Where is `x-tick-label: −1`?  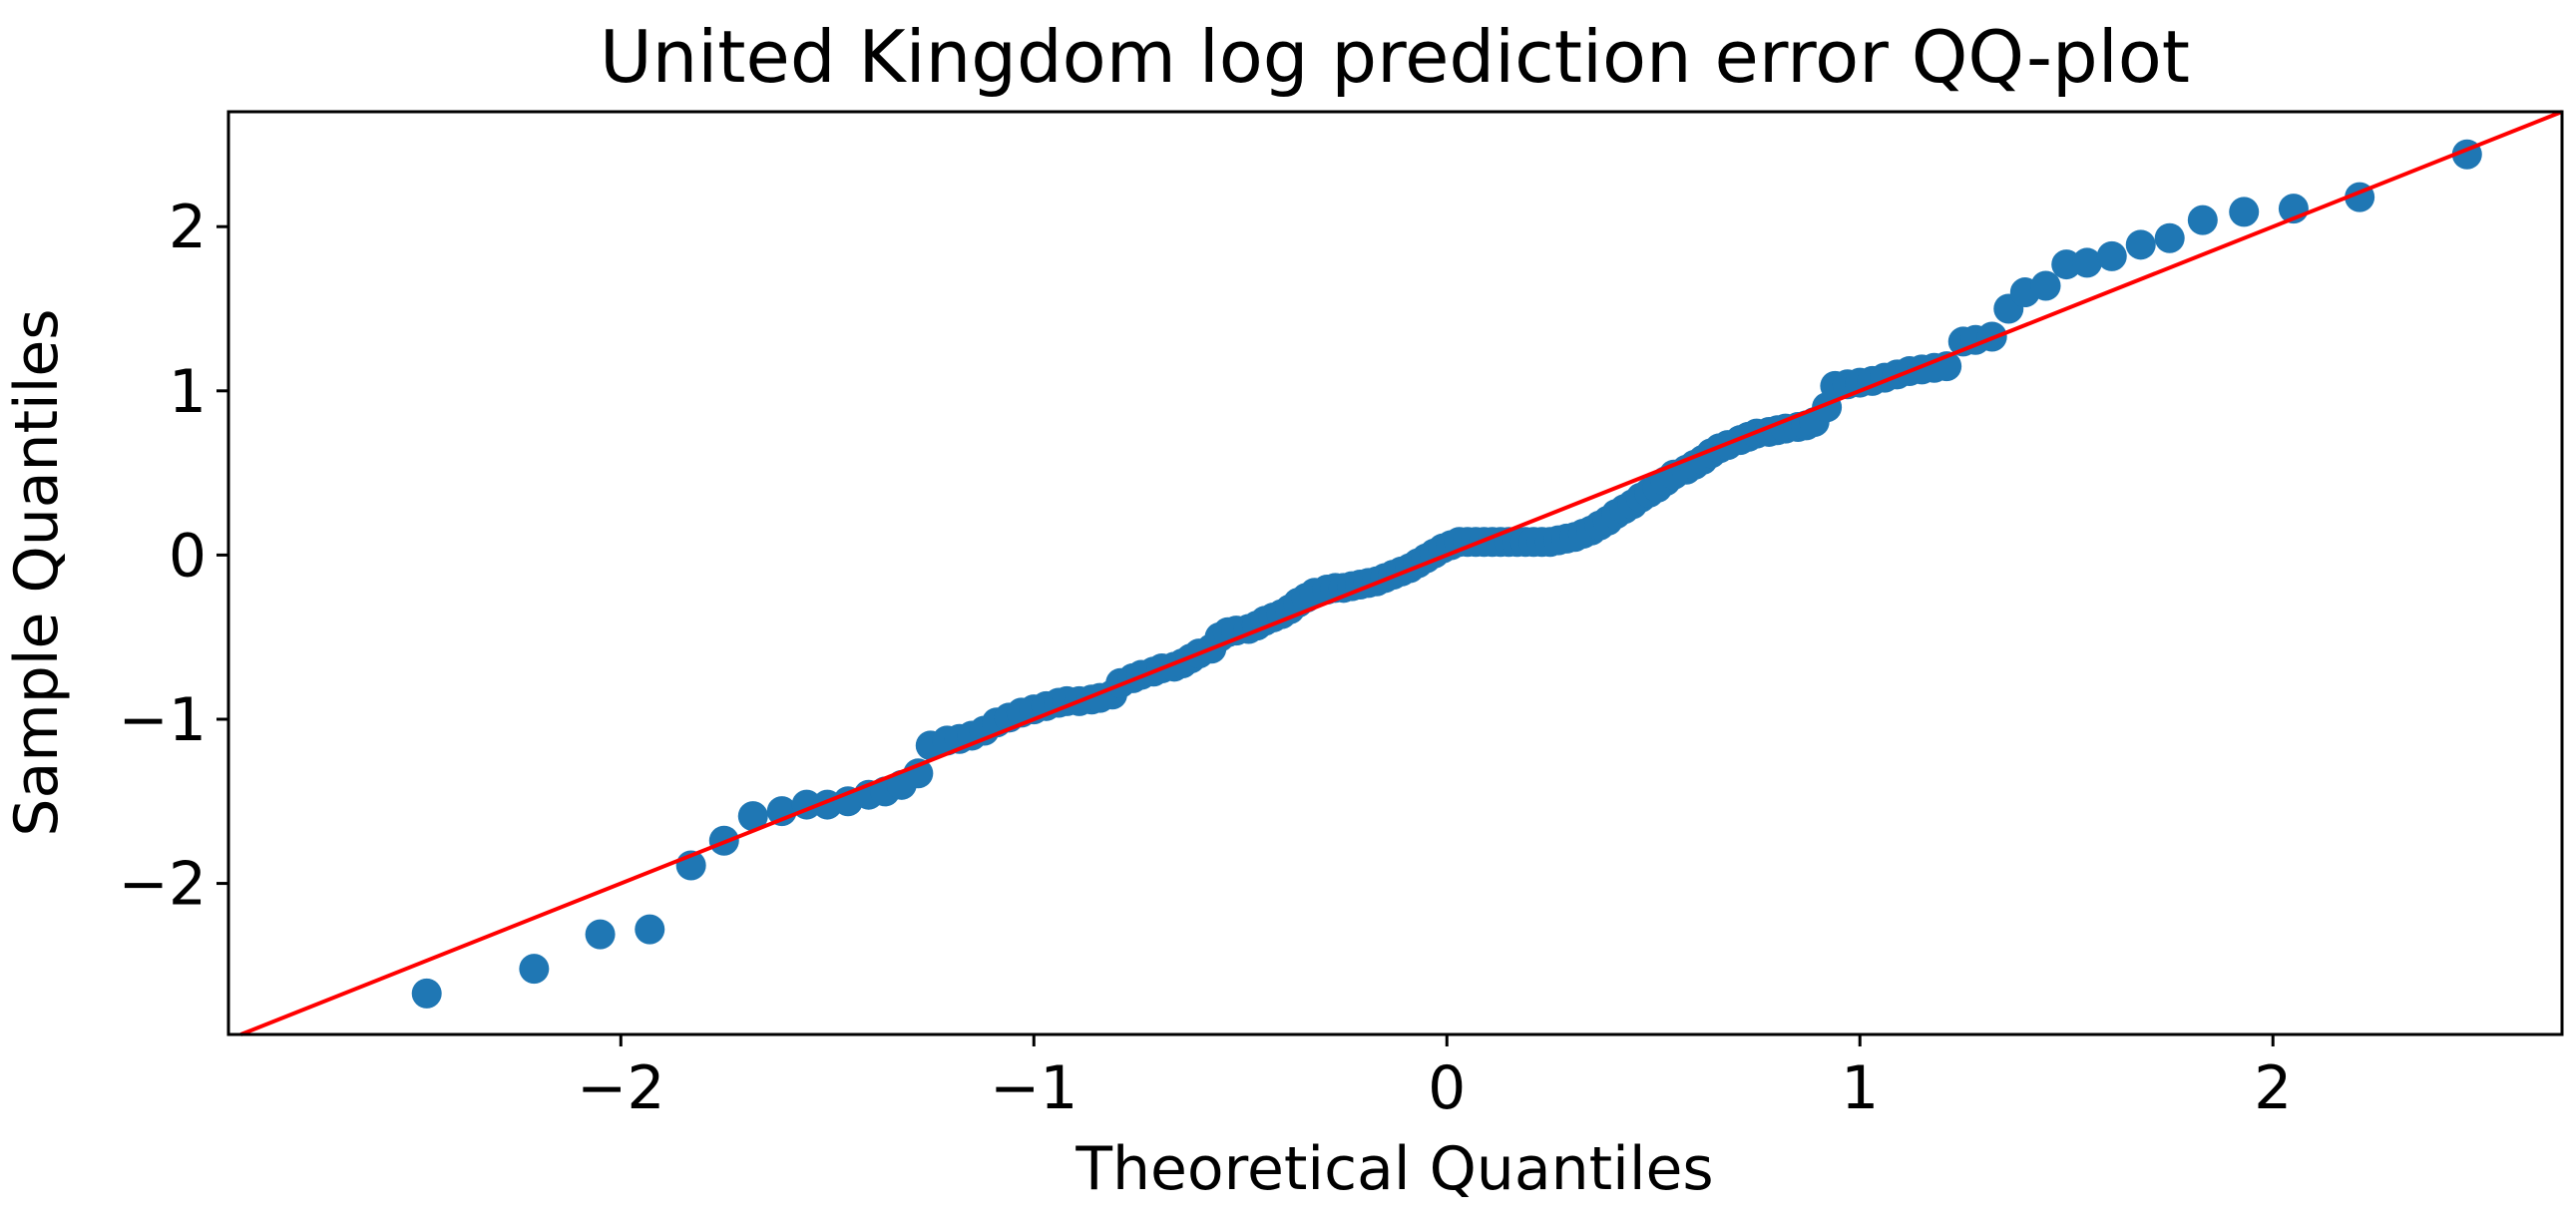
x-tick-label: −1 is located at coordinates (1033, 1088).